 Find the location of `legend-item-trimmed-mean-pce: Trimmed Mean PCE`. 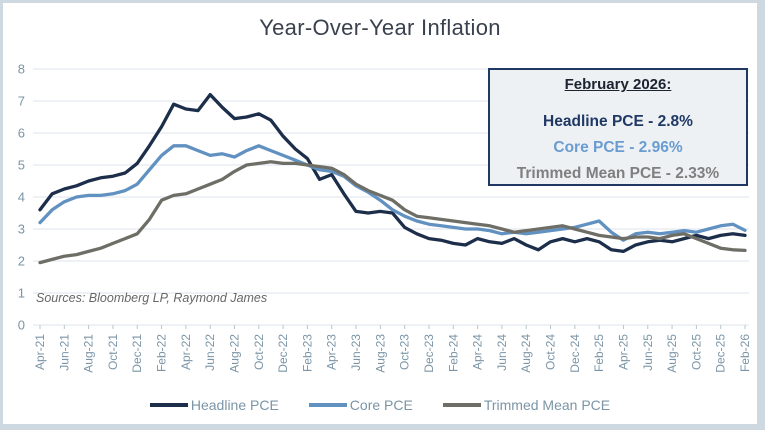

legend-item-trimmed-mean-pce: Trimmed Mean PCE is located at coordinates (526, 405).